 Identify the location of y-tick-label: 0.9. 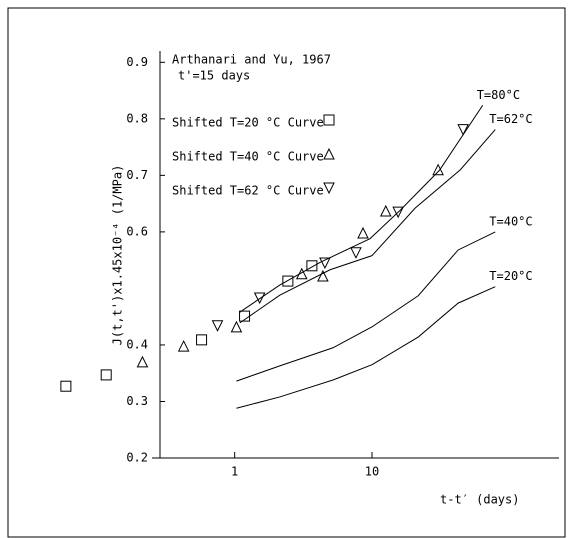
(137, 62).